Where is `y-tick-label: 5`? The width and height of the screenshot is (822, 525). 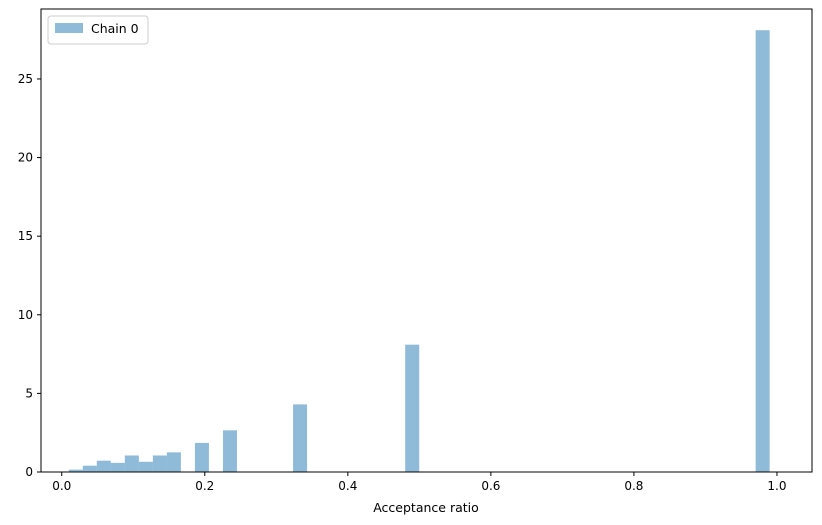
y-tick-label: 5 is located at coordinates (29, 393).